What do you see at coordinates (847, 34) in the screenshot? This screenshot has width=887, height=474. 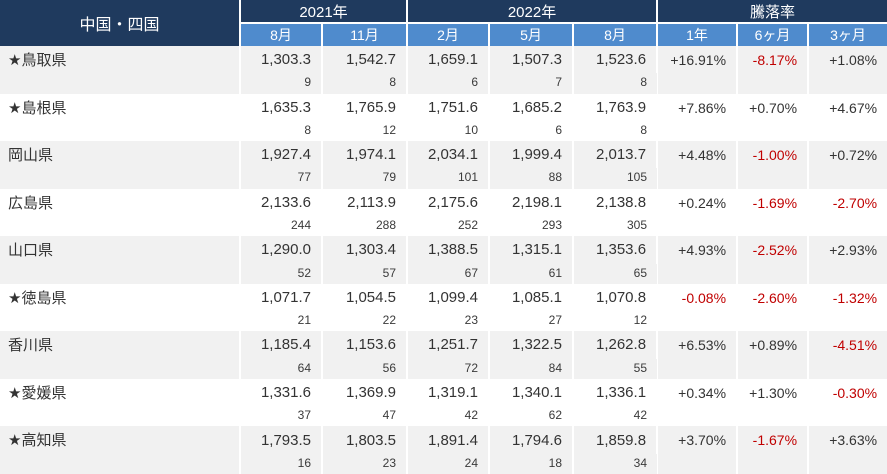 I see `col-change-3m: 3ヶ月` at bounding box center [847, 34].